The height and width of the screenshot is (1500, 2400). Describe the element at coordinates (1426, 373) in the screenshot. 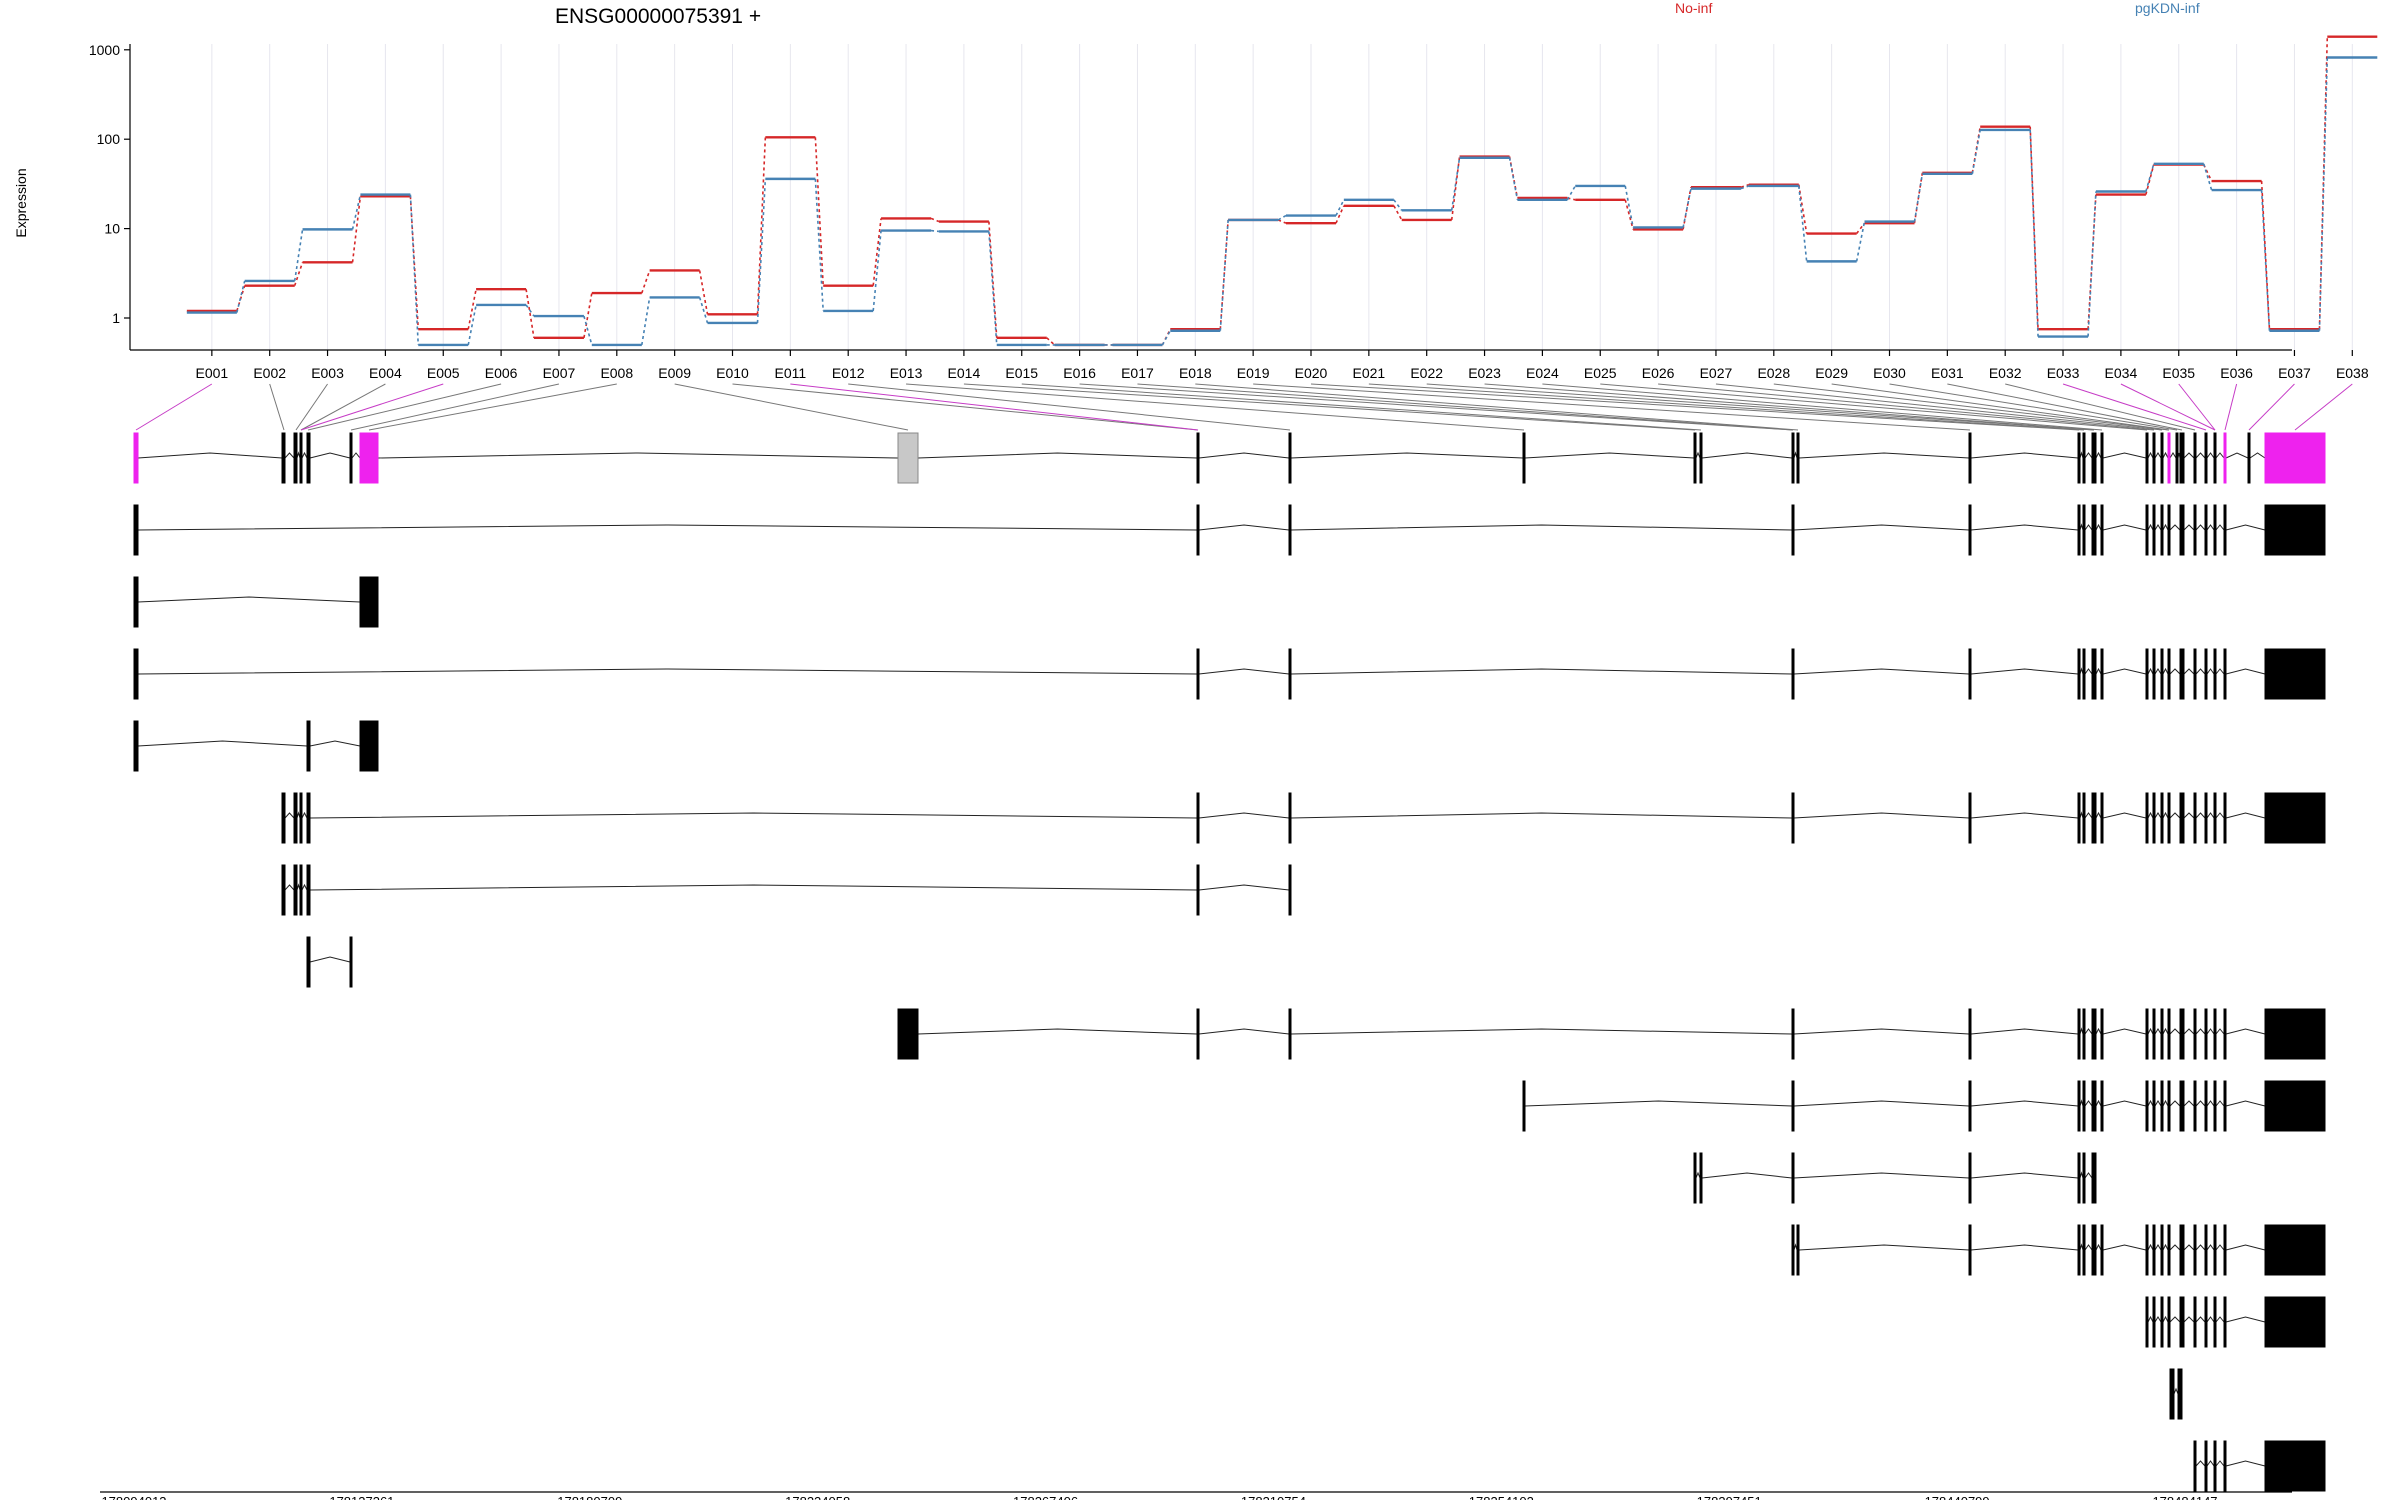

I see `x-tick-label: E022` at that location.